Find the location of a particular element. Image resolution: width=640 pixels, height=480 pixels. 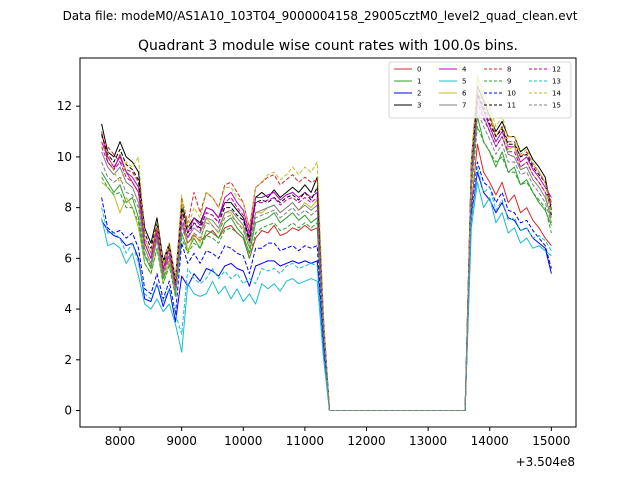

legend-label-4: 4 is located at coordinates (464, 70).